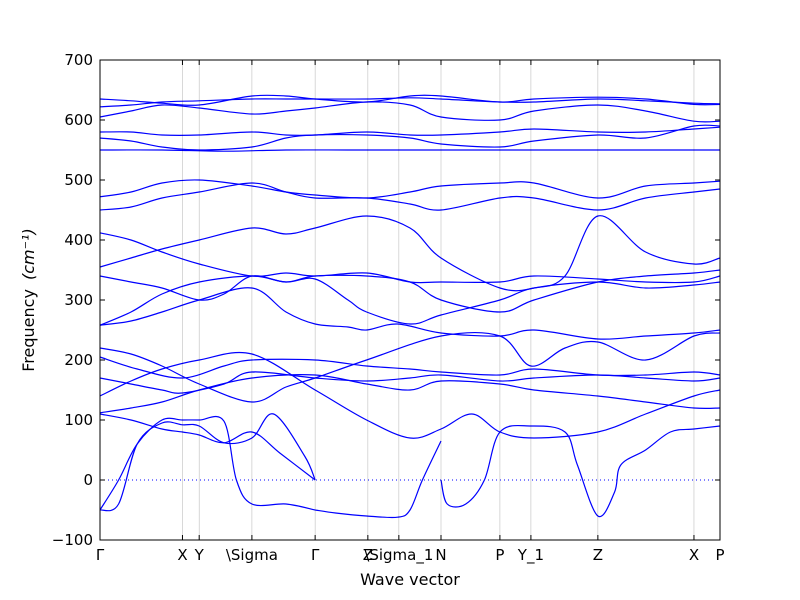 The height and width of the screenshot is (600, 800). What do you see at coordinates (78, 240) in the screenshot?
I see `y-tick-label-6: 400` at bounding box center [78, 240].